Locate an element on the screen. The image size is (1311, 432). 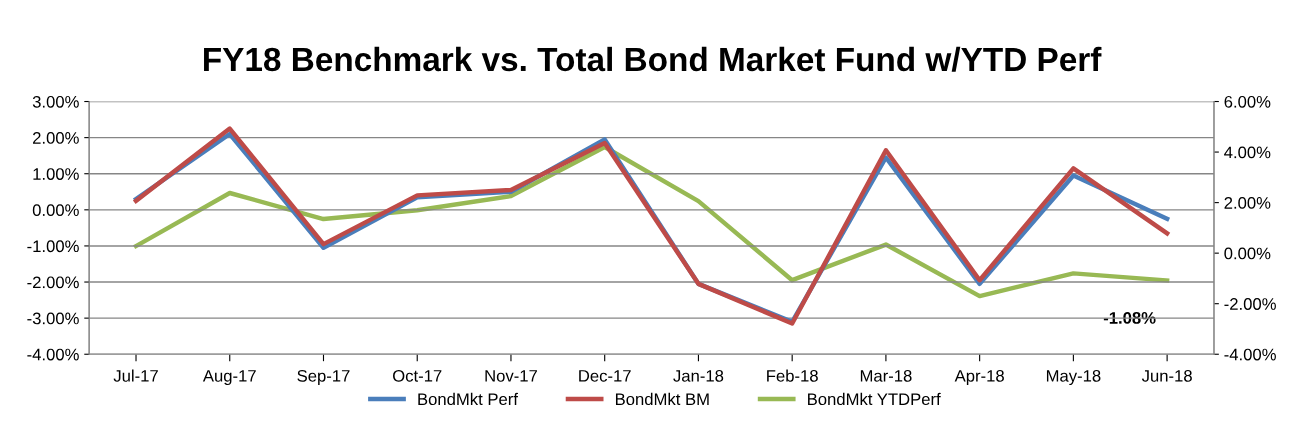
x-tick-label: Jun-18 is located at coordinates (1166, 375).